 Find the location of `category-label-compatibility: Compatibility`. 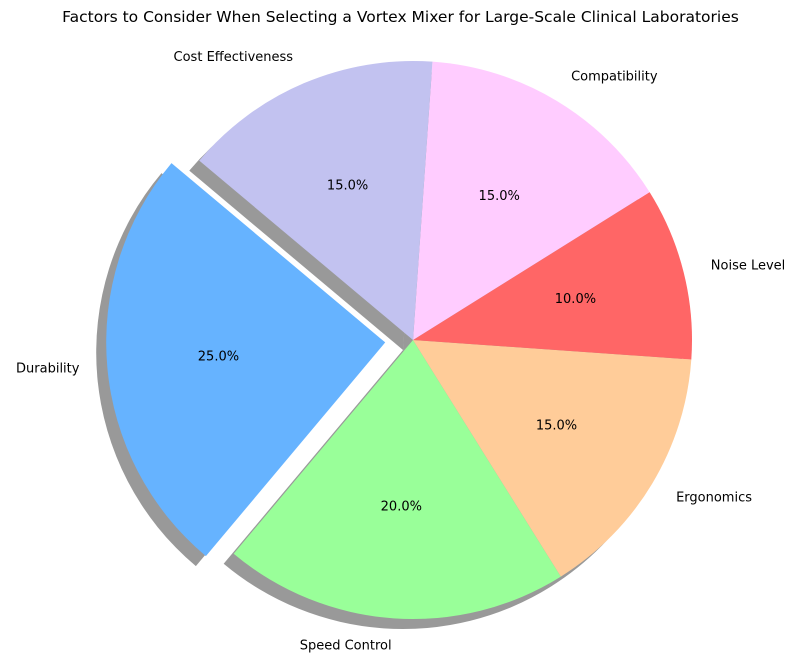

category-label-compatibility: Compatibility is located at coordinates (614, 76).